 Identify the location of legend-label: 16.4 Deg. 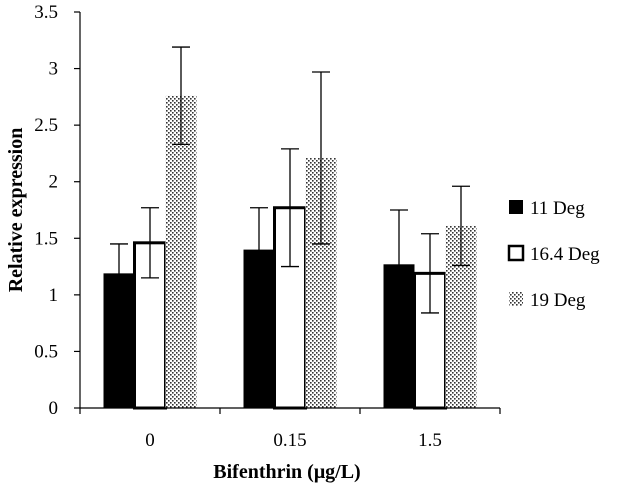
(565, 254).